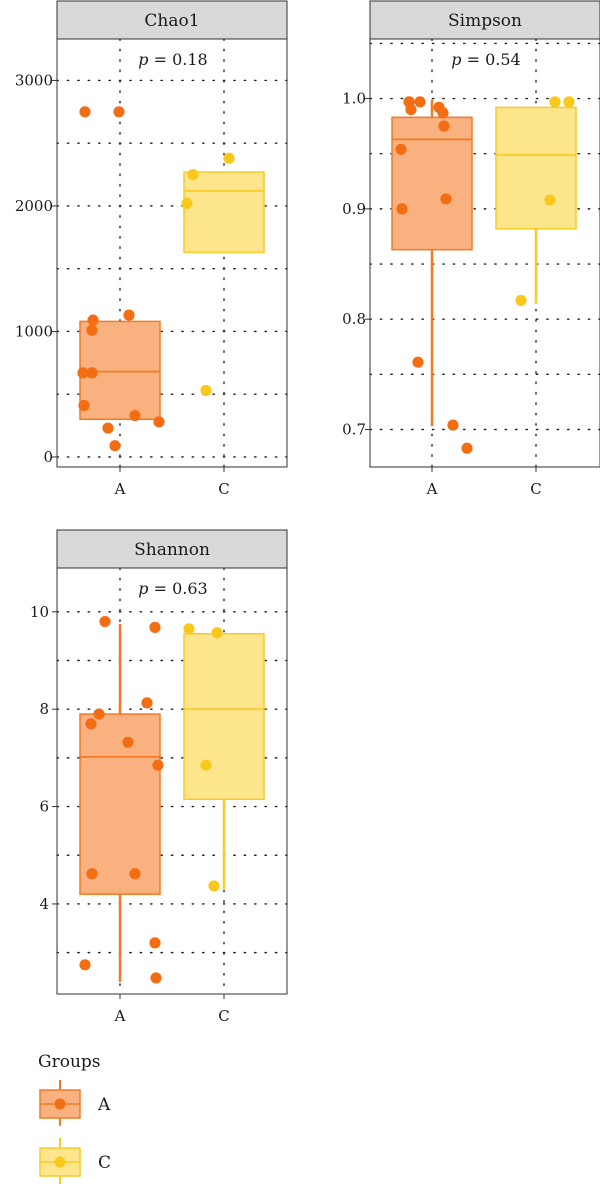 Image resolution: width=600 pixels, height=1184 pixels. Describe the element at coordinates (75, 1103) in the screenshot. I see `legend-item-A: A` at that location.